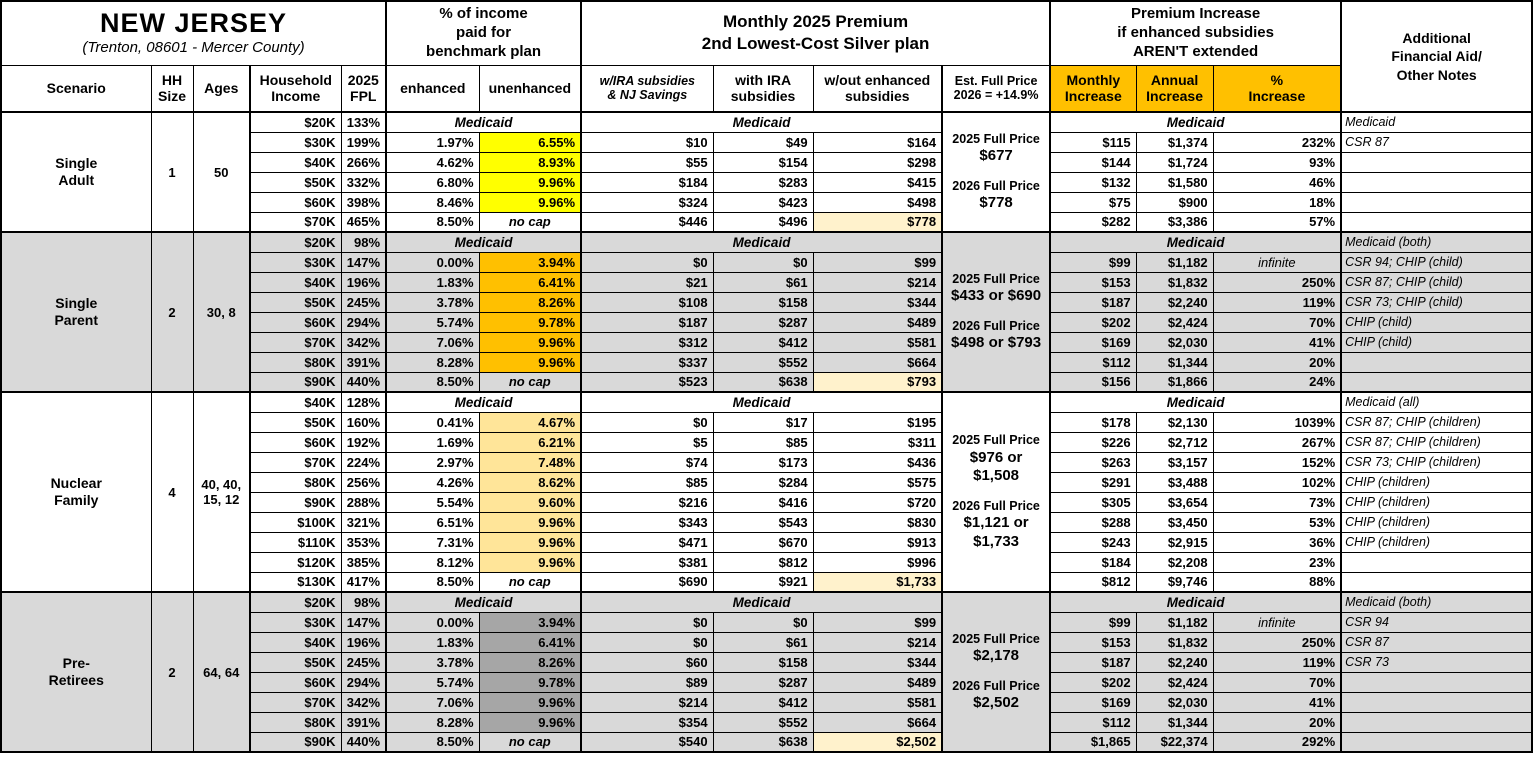  What do you see at coordinates (996, 296) in the screenshot?
I see `est-2025-value: $433 or $690` at bounding box center [996, 296].